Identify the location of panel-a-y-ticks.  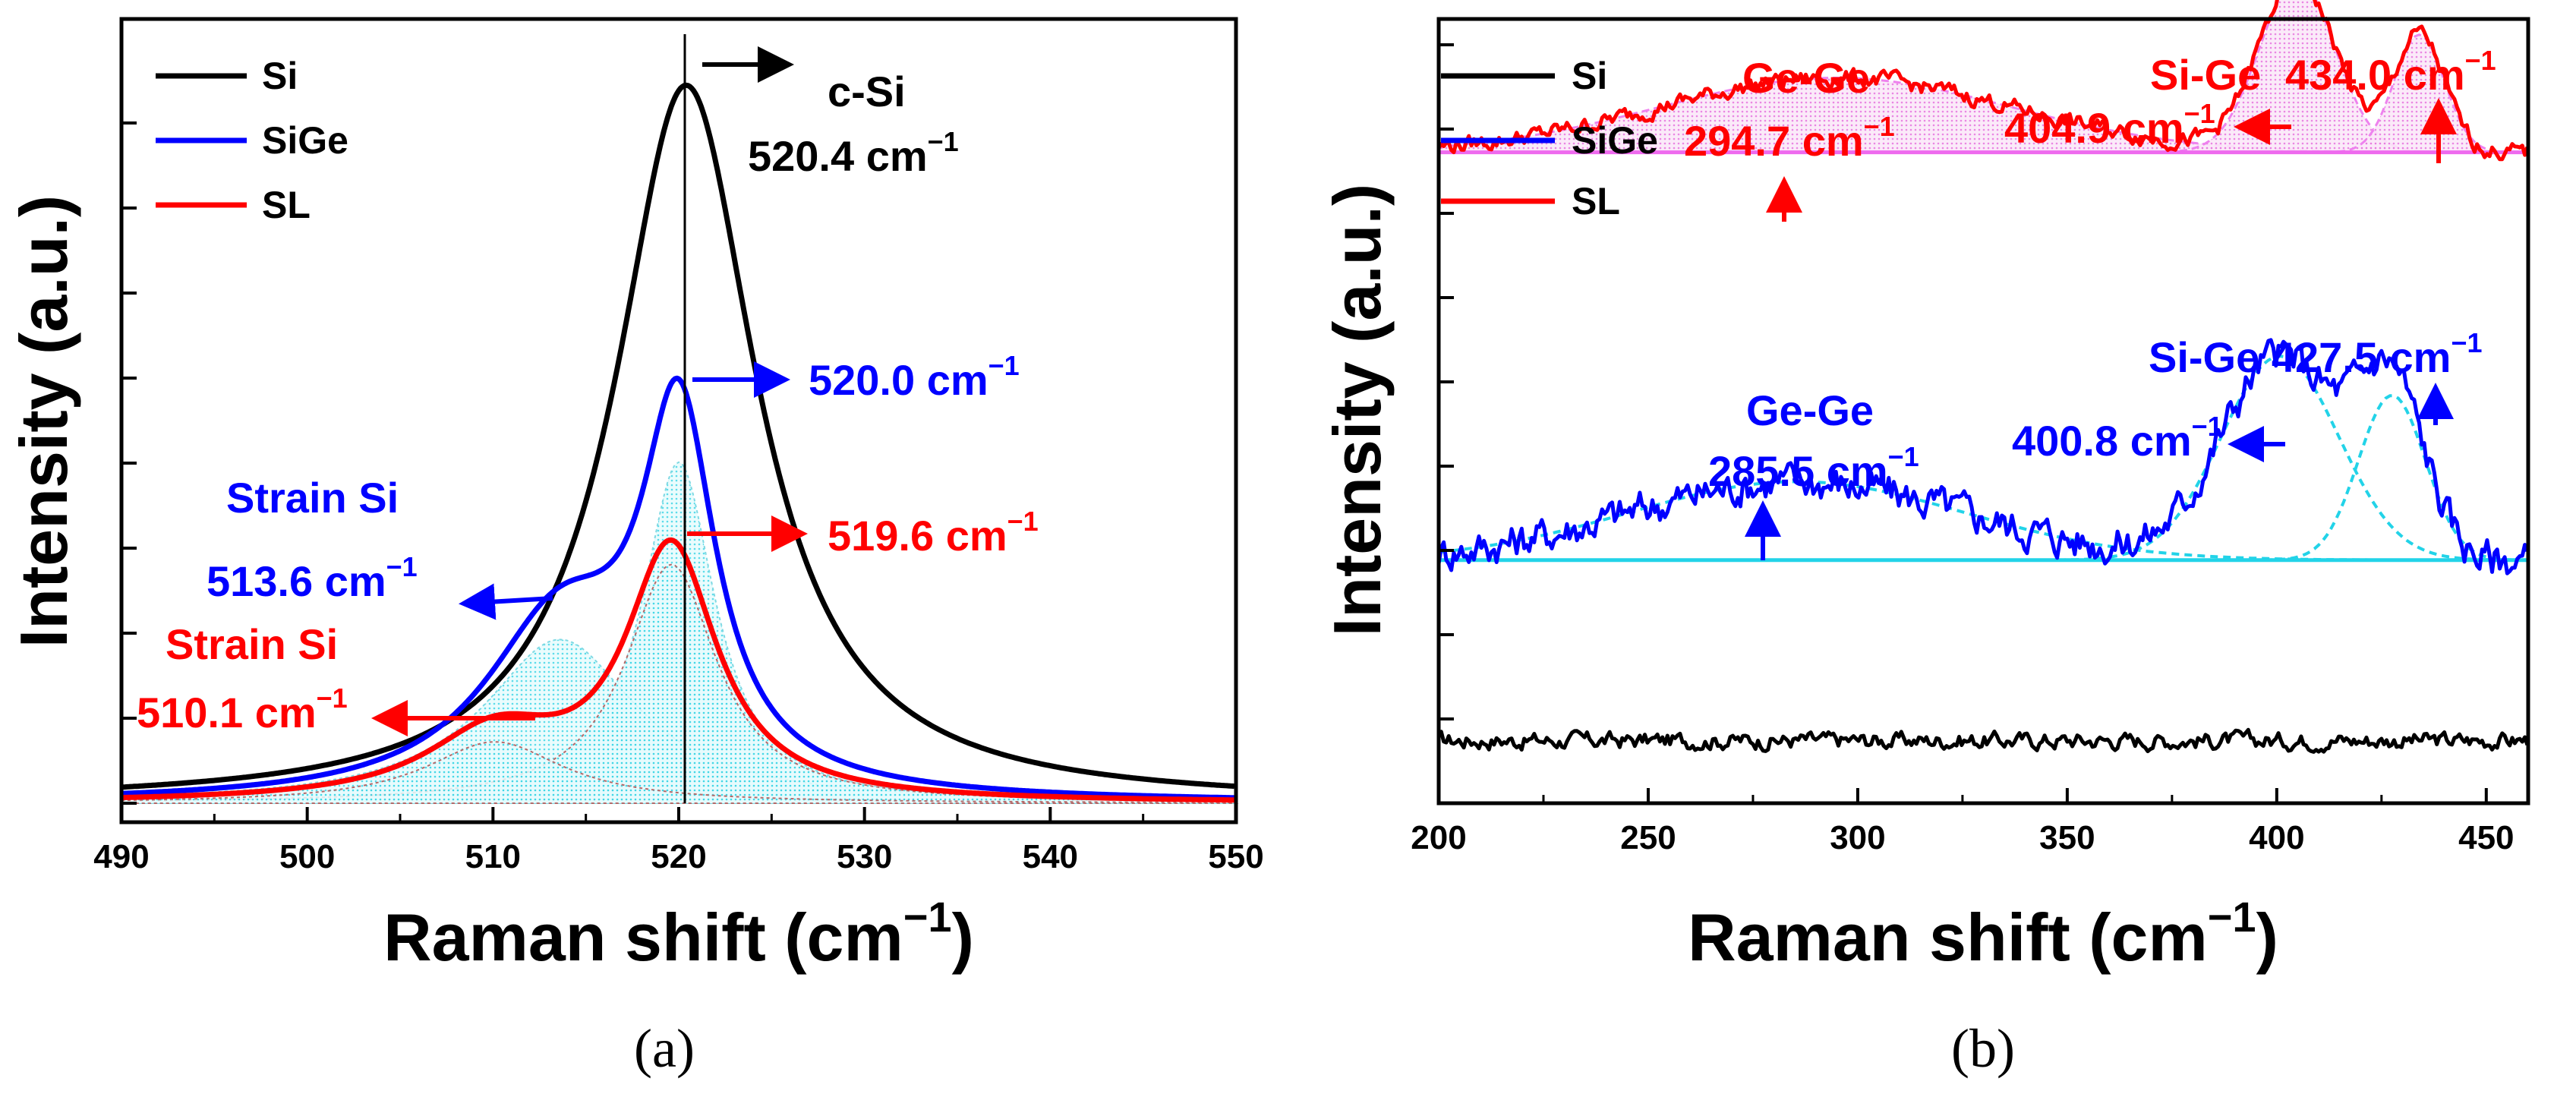
(129, 463).